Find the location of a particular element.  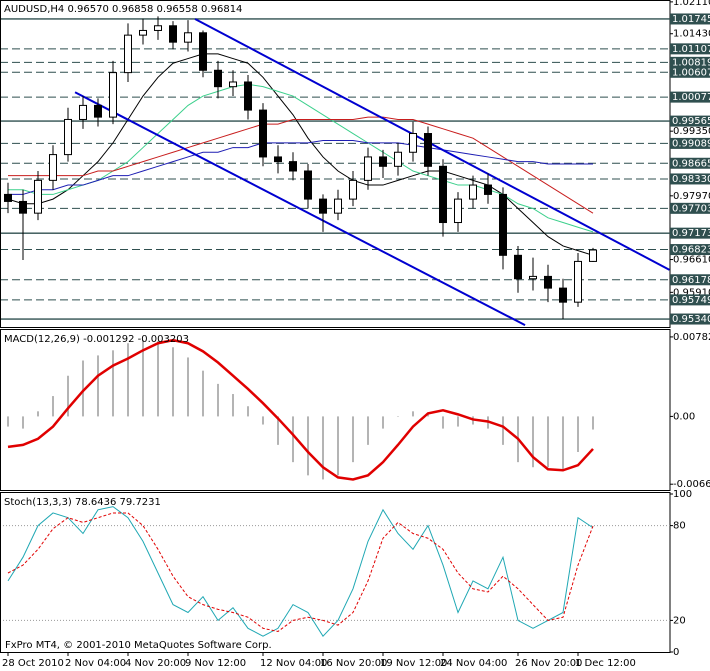

x-tick-label: 4 Nov 20:00 is located at coordinates (155, 663).